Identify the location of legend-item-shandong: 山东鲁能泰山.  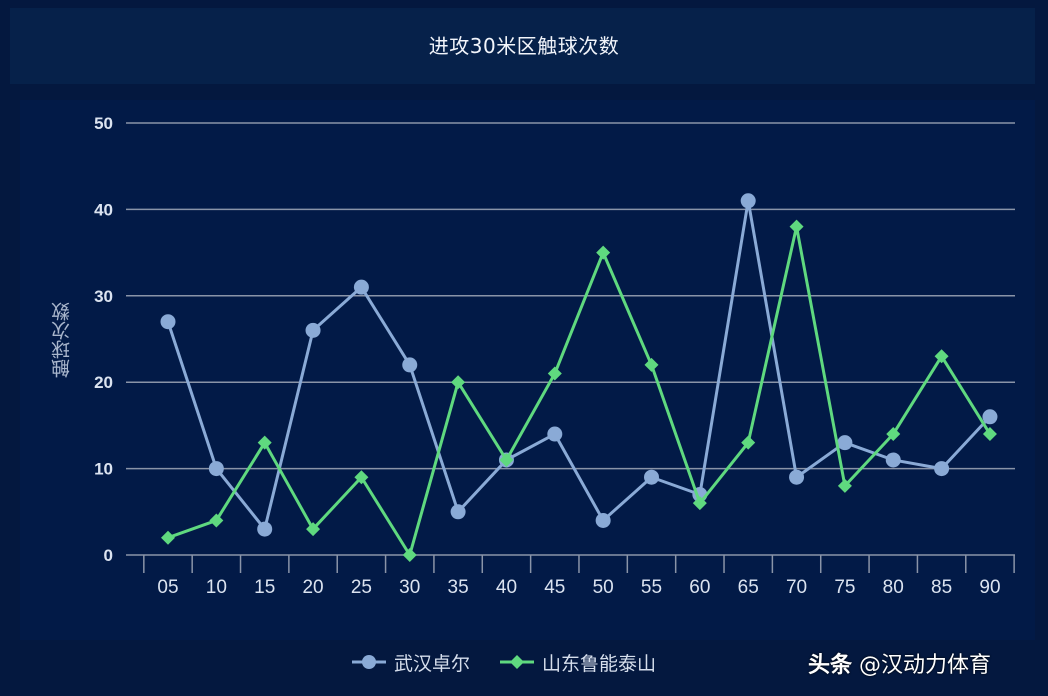
(578, 662).